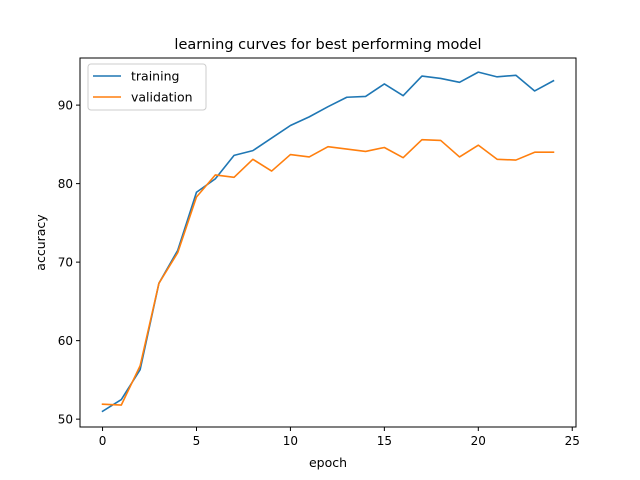 Image resolution: width=640 pixels, height=480 pixels. I want to click on legend: training validation, so click(147, 87).